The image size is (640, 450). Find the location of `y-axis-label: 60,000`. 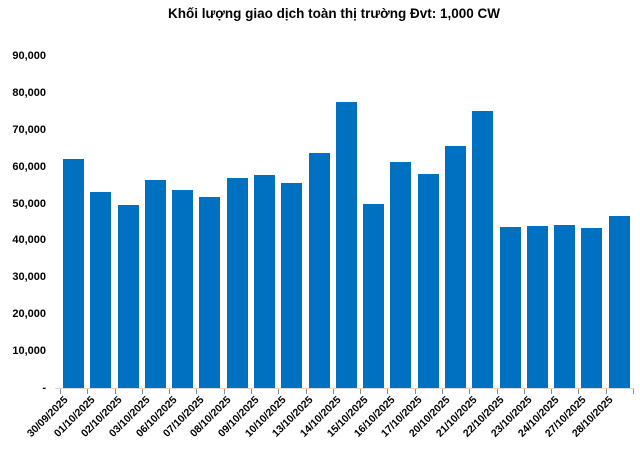

y-axis-label: 60,000 is located at coordinates (29, 166).